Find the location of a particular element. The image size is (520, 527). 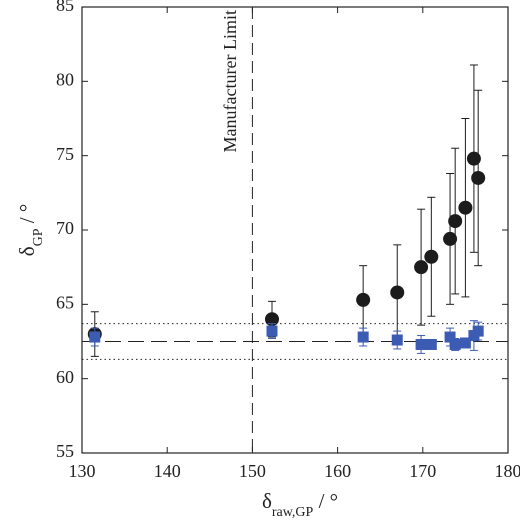

y-tick-label: 70 is located at coordinates (65, 228).